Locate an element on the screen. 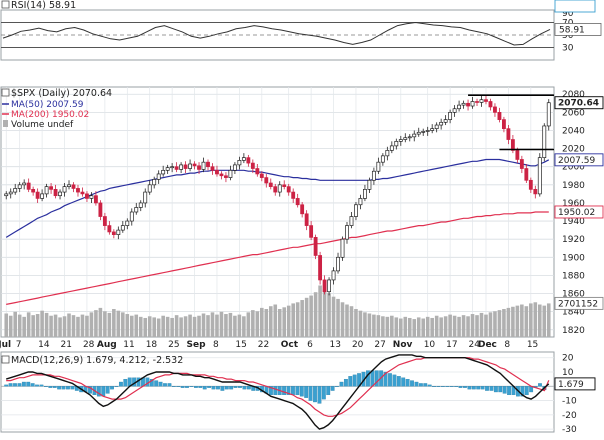 The height and width of the screenshot is (440, 604). date-tick-label: 22 is located at coordinates (263, 345).